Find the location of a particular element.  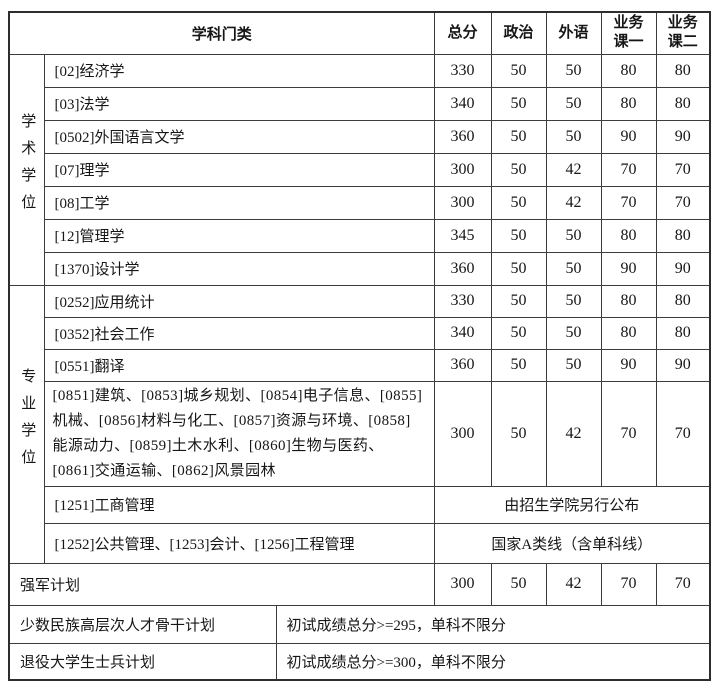

table-row: [1370]设计学 360 50 50 90 90 is located at coordinates (360, 268).